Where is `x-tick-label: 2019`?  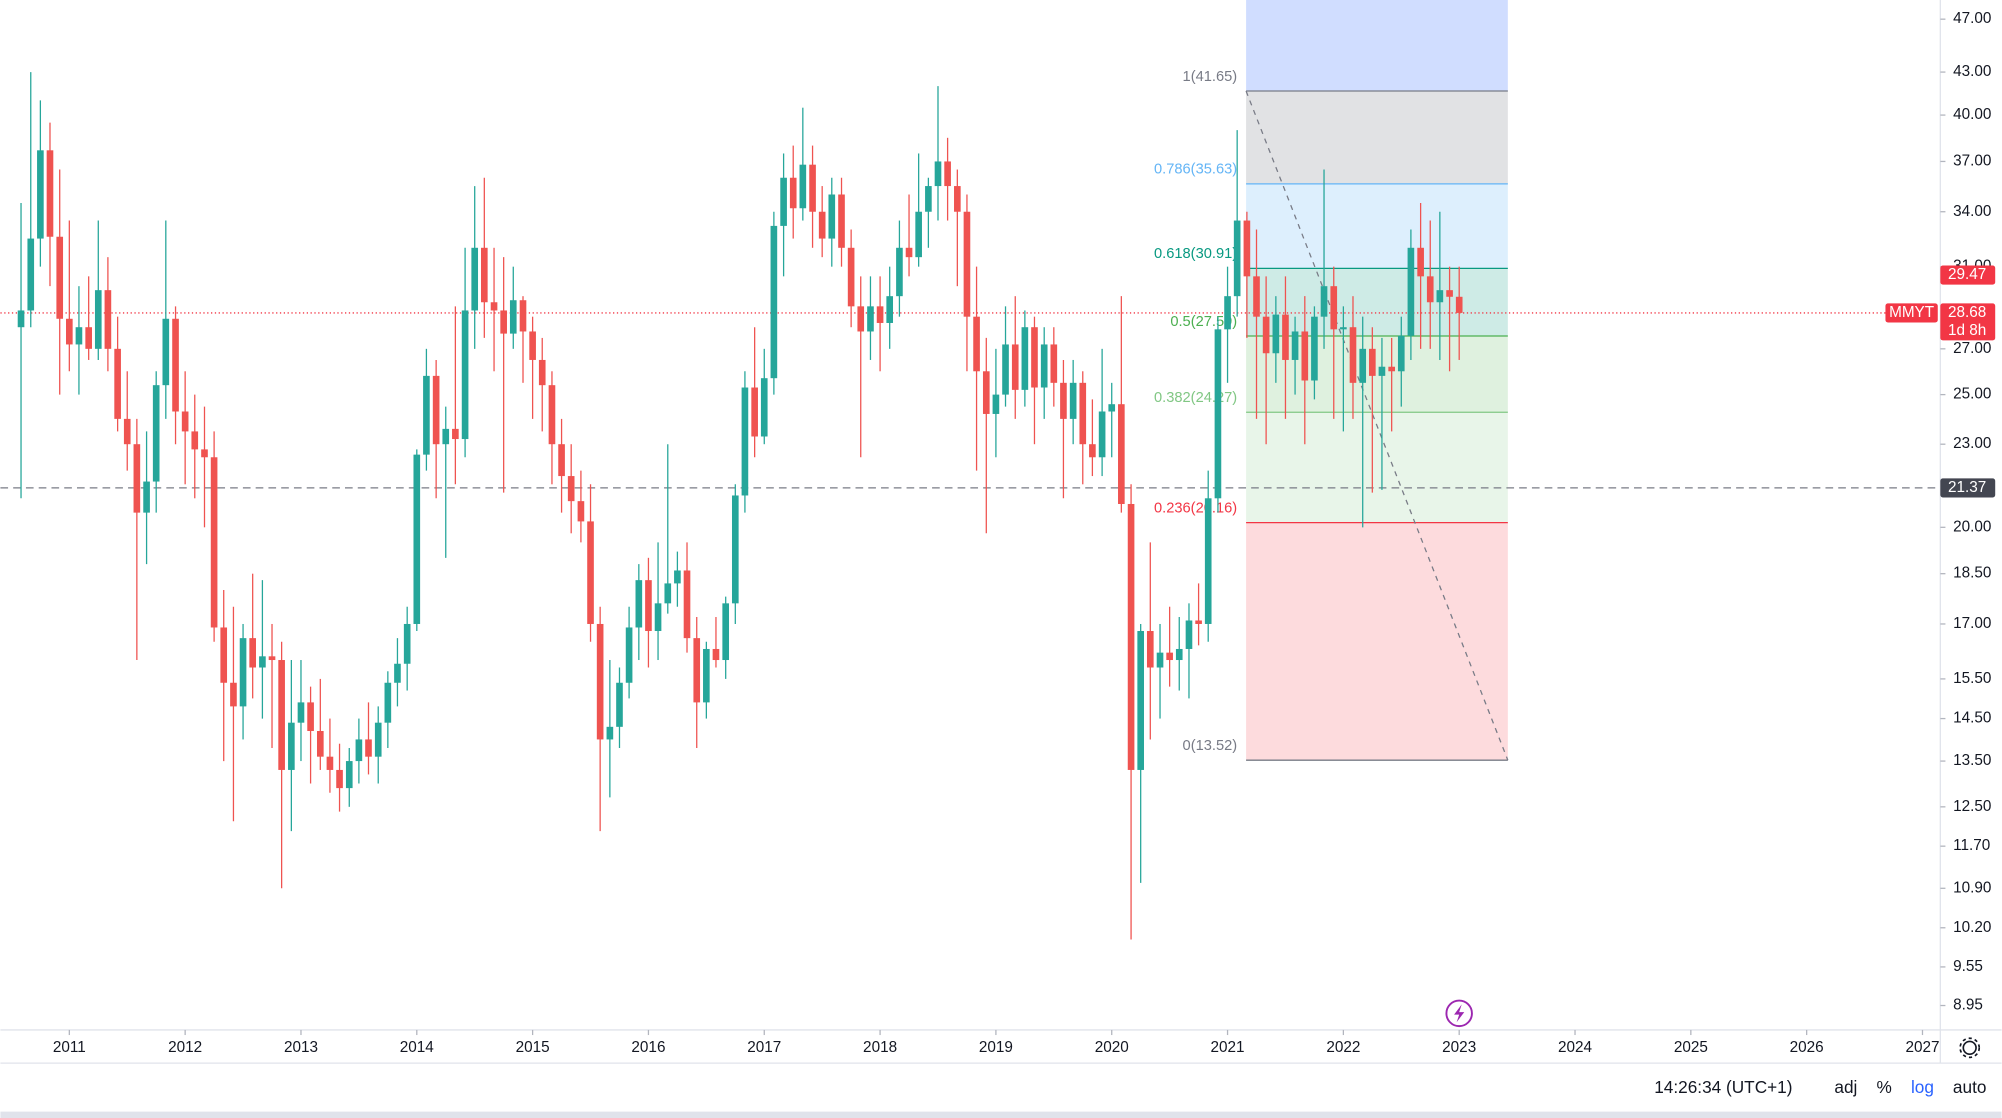
x-tick-label: 2019 is located at coordinates (996, 1047).